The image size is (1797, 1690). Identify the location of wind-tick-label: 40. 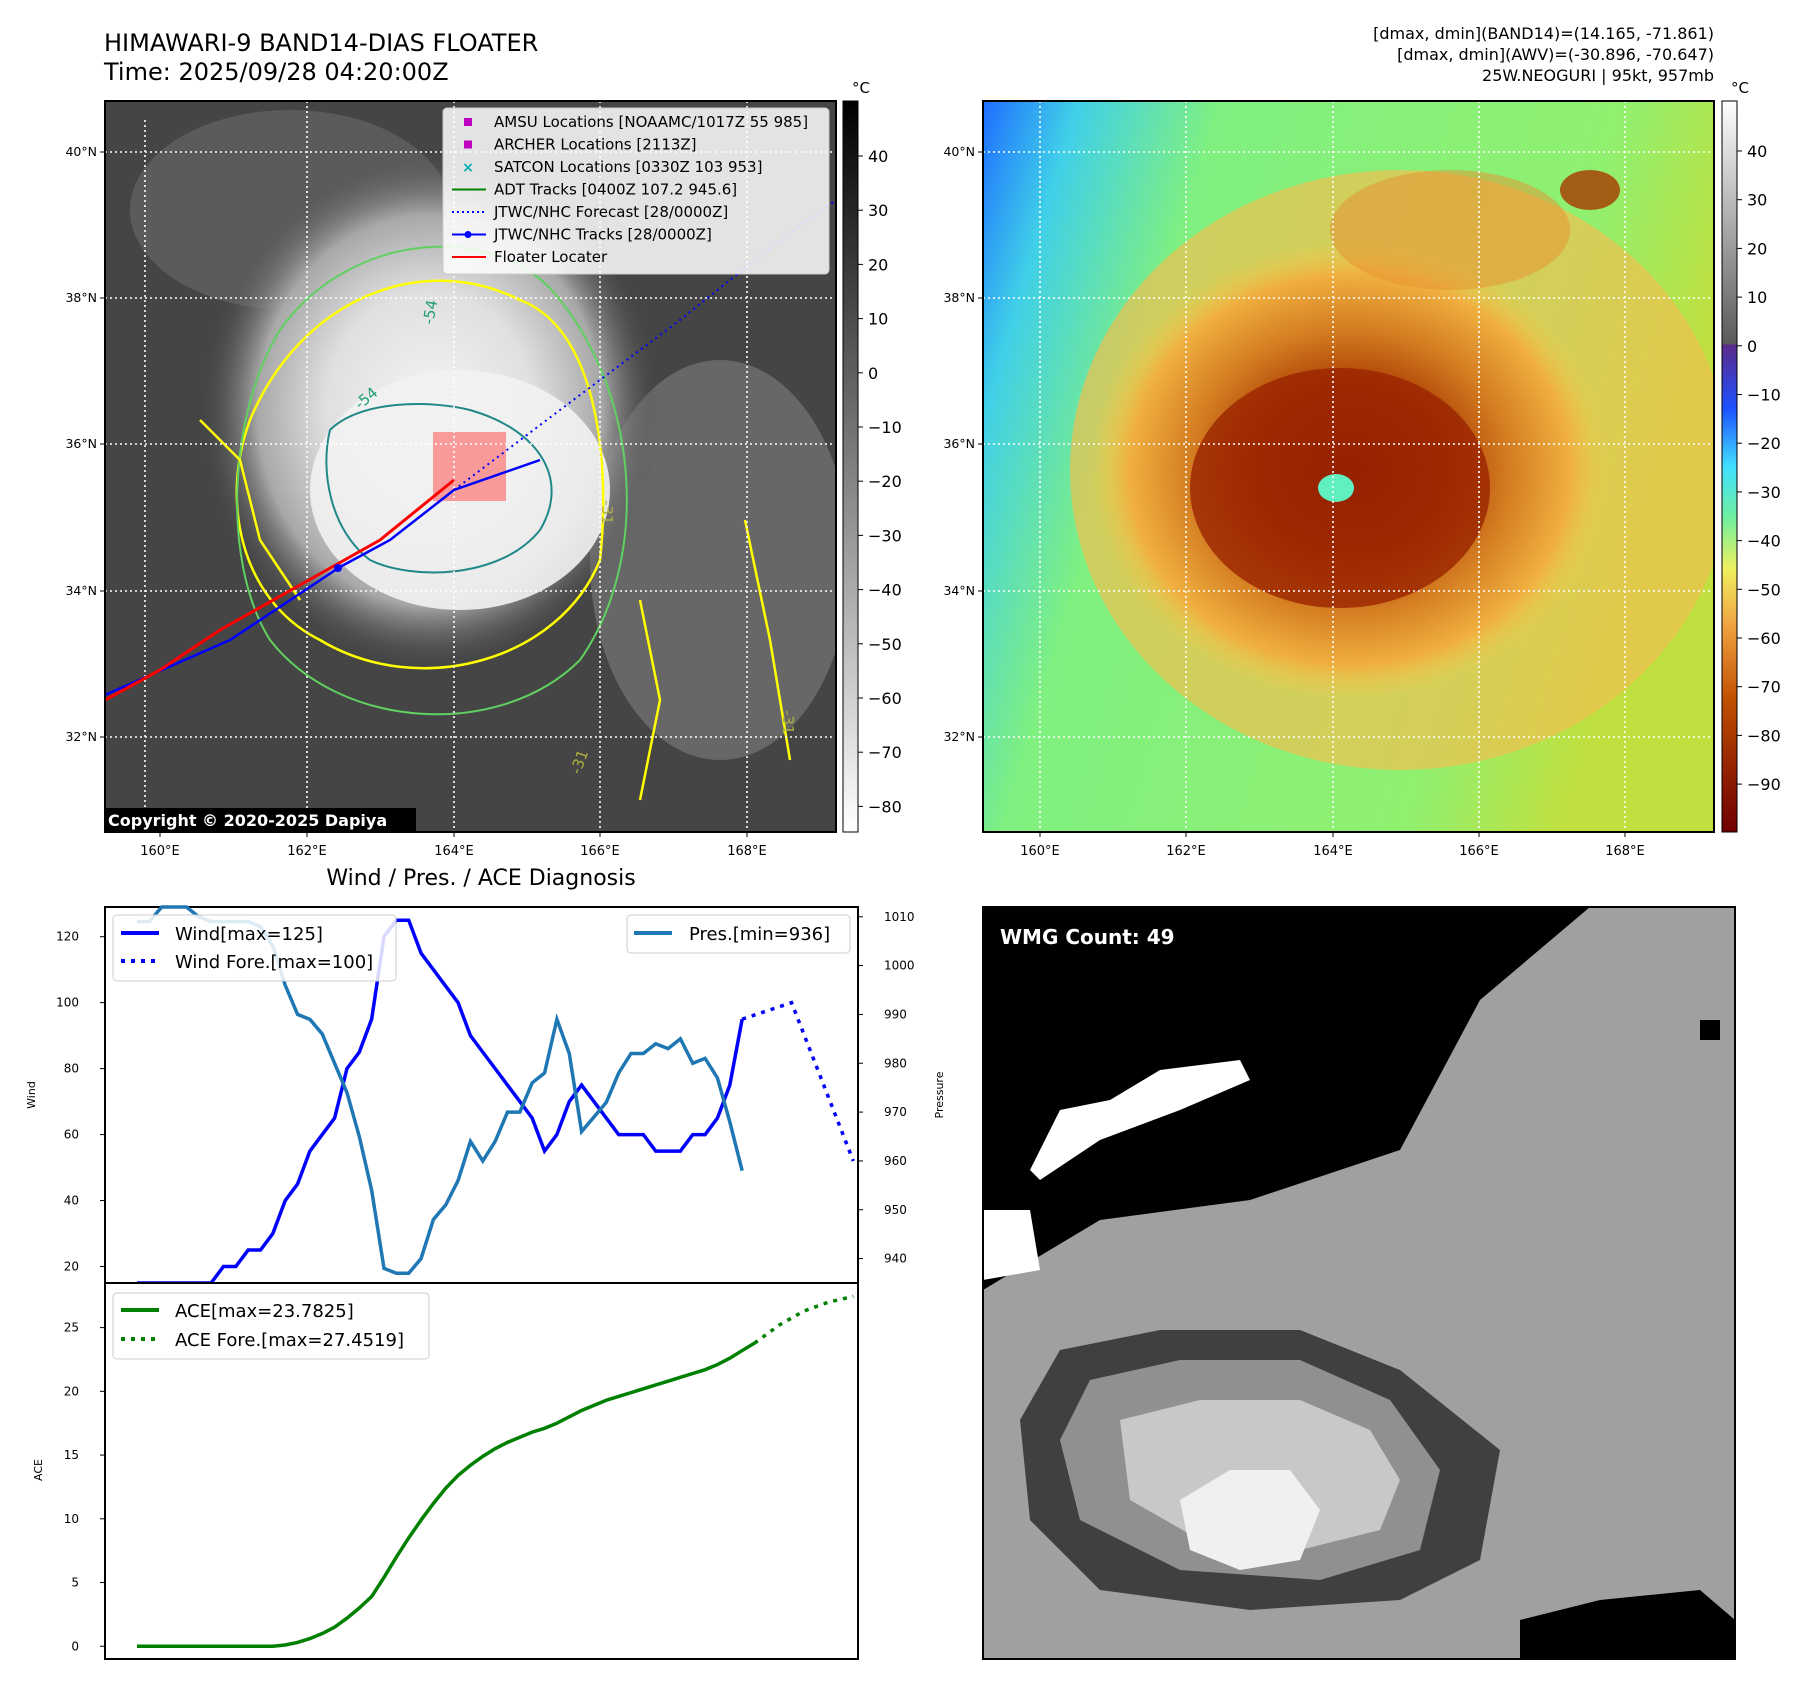
(71, 1201).